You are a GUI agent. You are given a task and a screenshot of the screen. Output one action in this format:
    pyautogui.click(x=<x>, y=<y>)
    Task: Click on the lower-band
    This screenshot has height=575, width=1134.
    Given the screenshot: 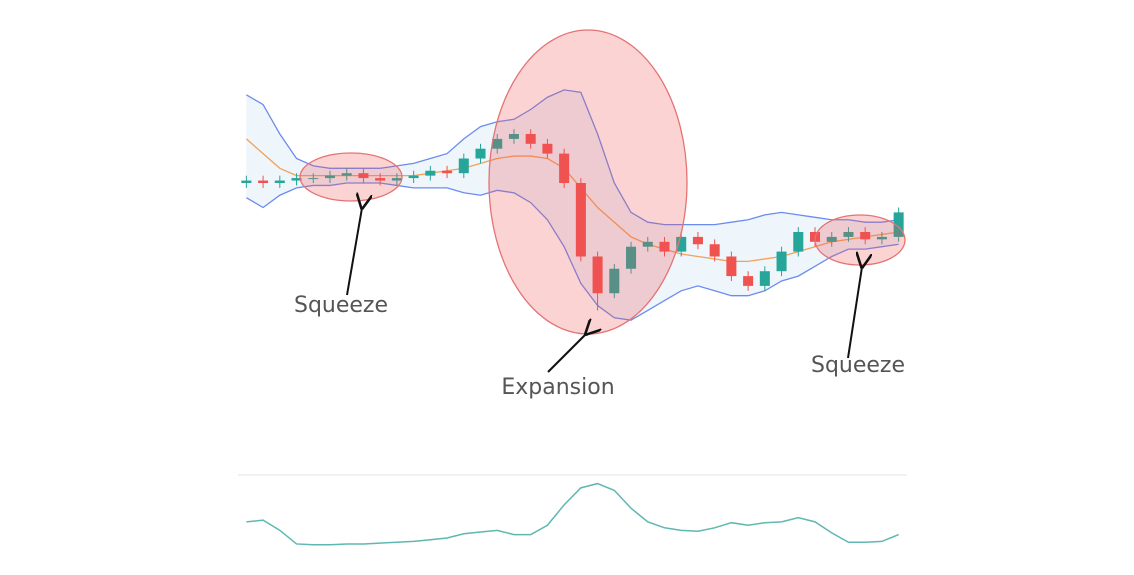 What is the action you would take?
    pyautogui.click(x=572, y=251)
    